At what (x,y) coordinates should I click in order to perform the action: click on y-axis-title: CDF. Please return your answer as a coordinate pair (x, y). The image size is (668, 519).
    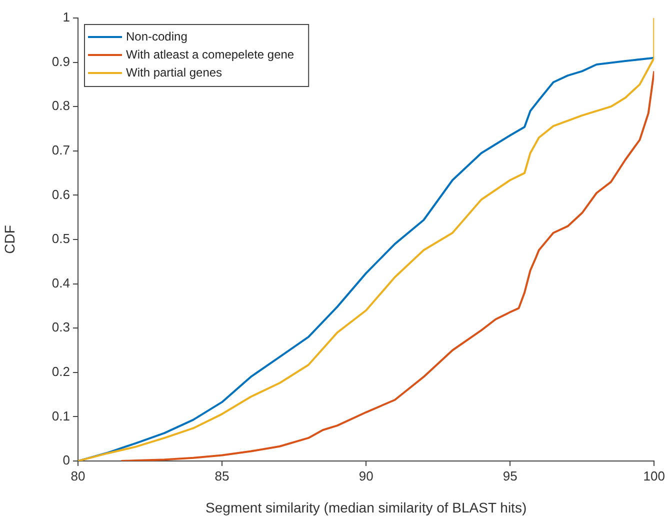
    Looking at the image, I should click on (9, 239).